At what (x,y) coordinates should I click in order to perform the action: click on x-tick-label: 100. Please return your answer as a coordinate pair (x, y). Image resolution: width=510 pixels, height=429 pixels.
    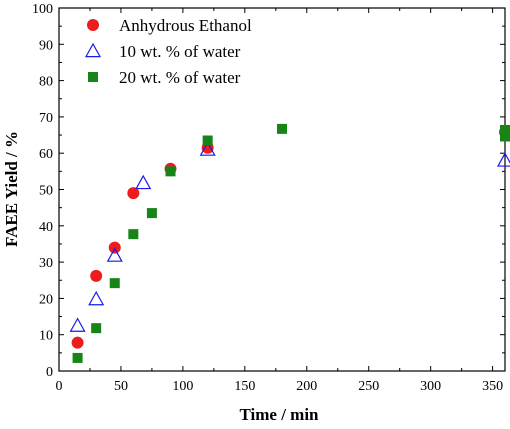
    Looking at the image, I should click on (182, 386).